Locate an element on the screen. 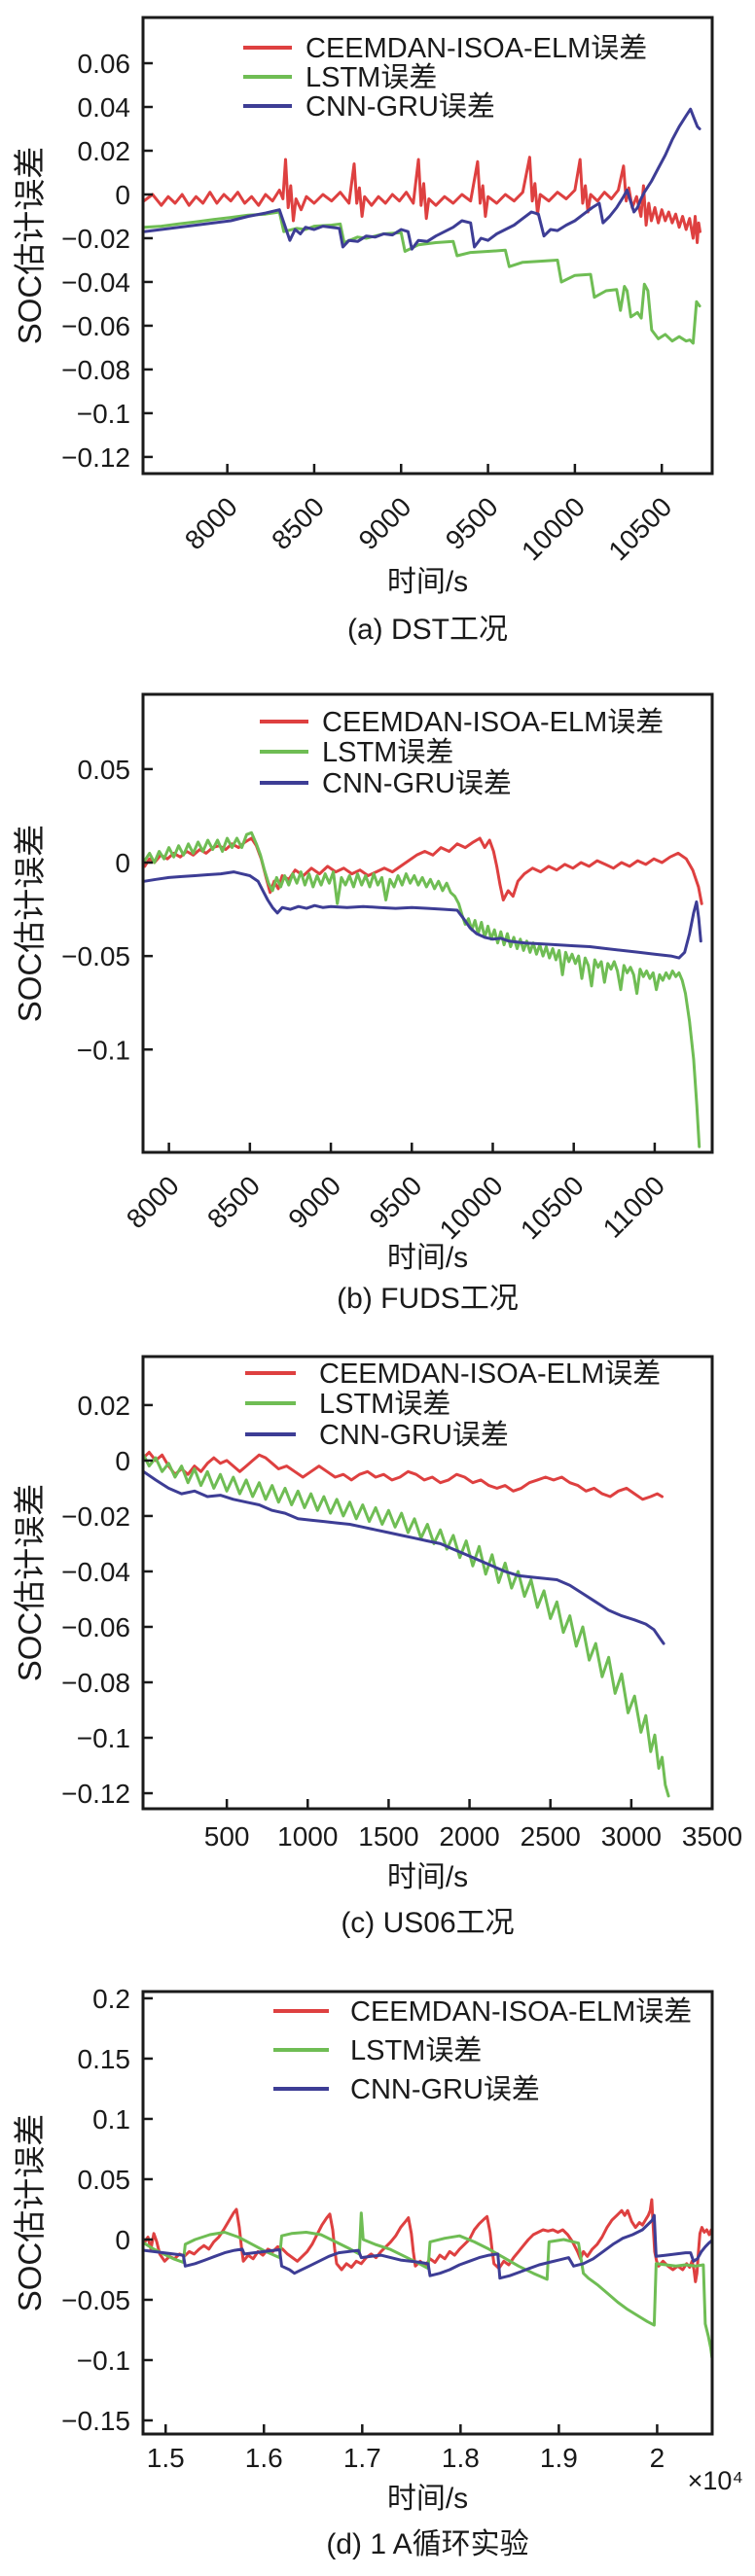 Image resolution: width=755 pixels, height=2576 pixels. y-tick-label: 0.15 is located at coordinates (104, 2059).